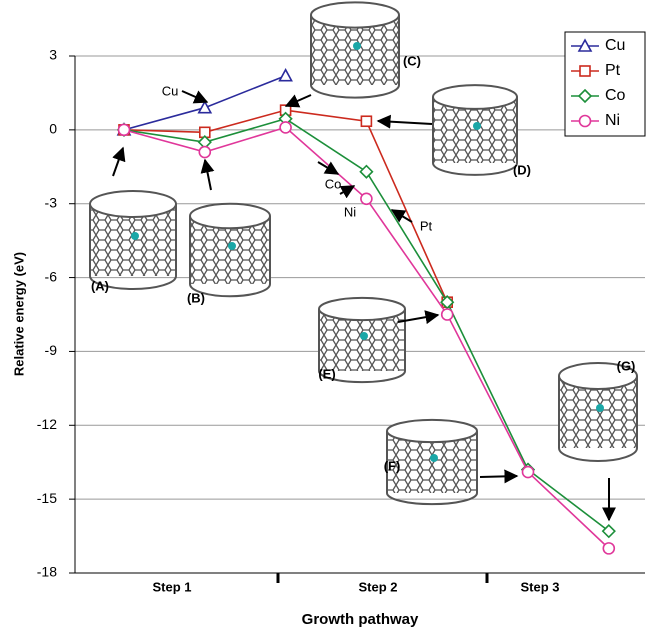  What do you see at coordinates (51, 350) in the screenshot?
I see `y-tick-label: -9` at bounding box center [51, 350].